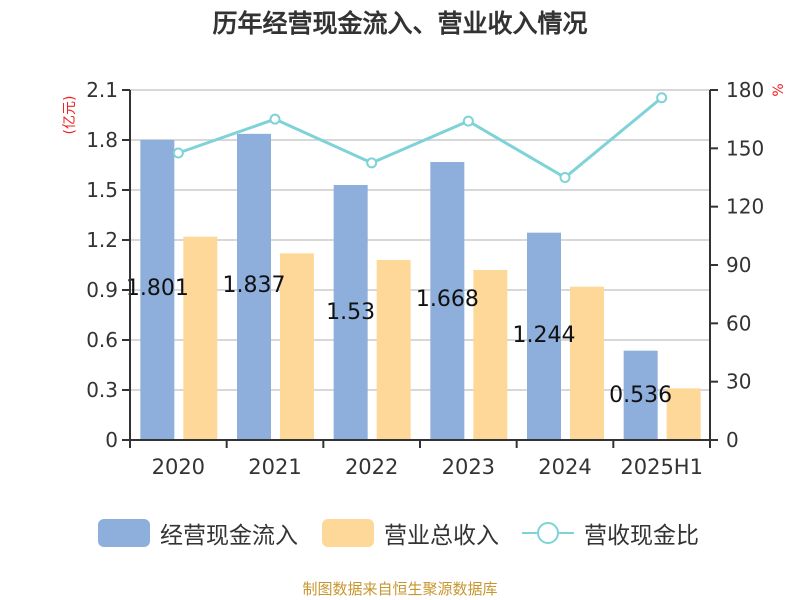 Image resolution: width=800 pixels, height=600 pixels. Describe the element at coordinates (745, 90) in the screenshot. I see `right-tick-label: 180` at that location.